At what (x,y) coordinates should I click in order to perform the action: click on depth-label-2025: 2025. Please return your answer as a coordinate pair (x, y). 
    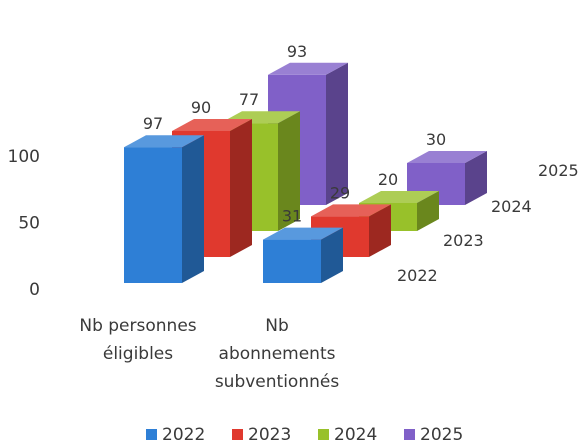
    Looking at the image, I should click on (558, 170).